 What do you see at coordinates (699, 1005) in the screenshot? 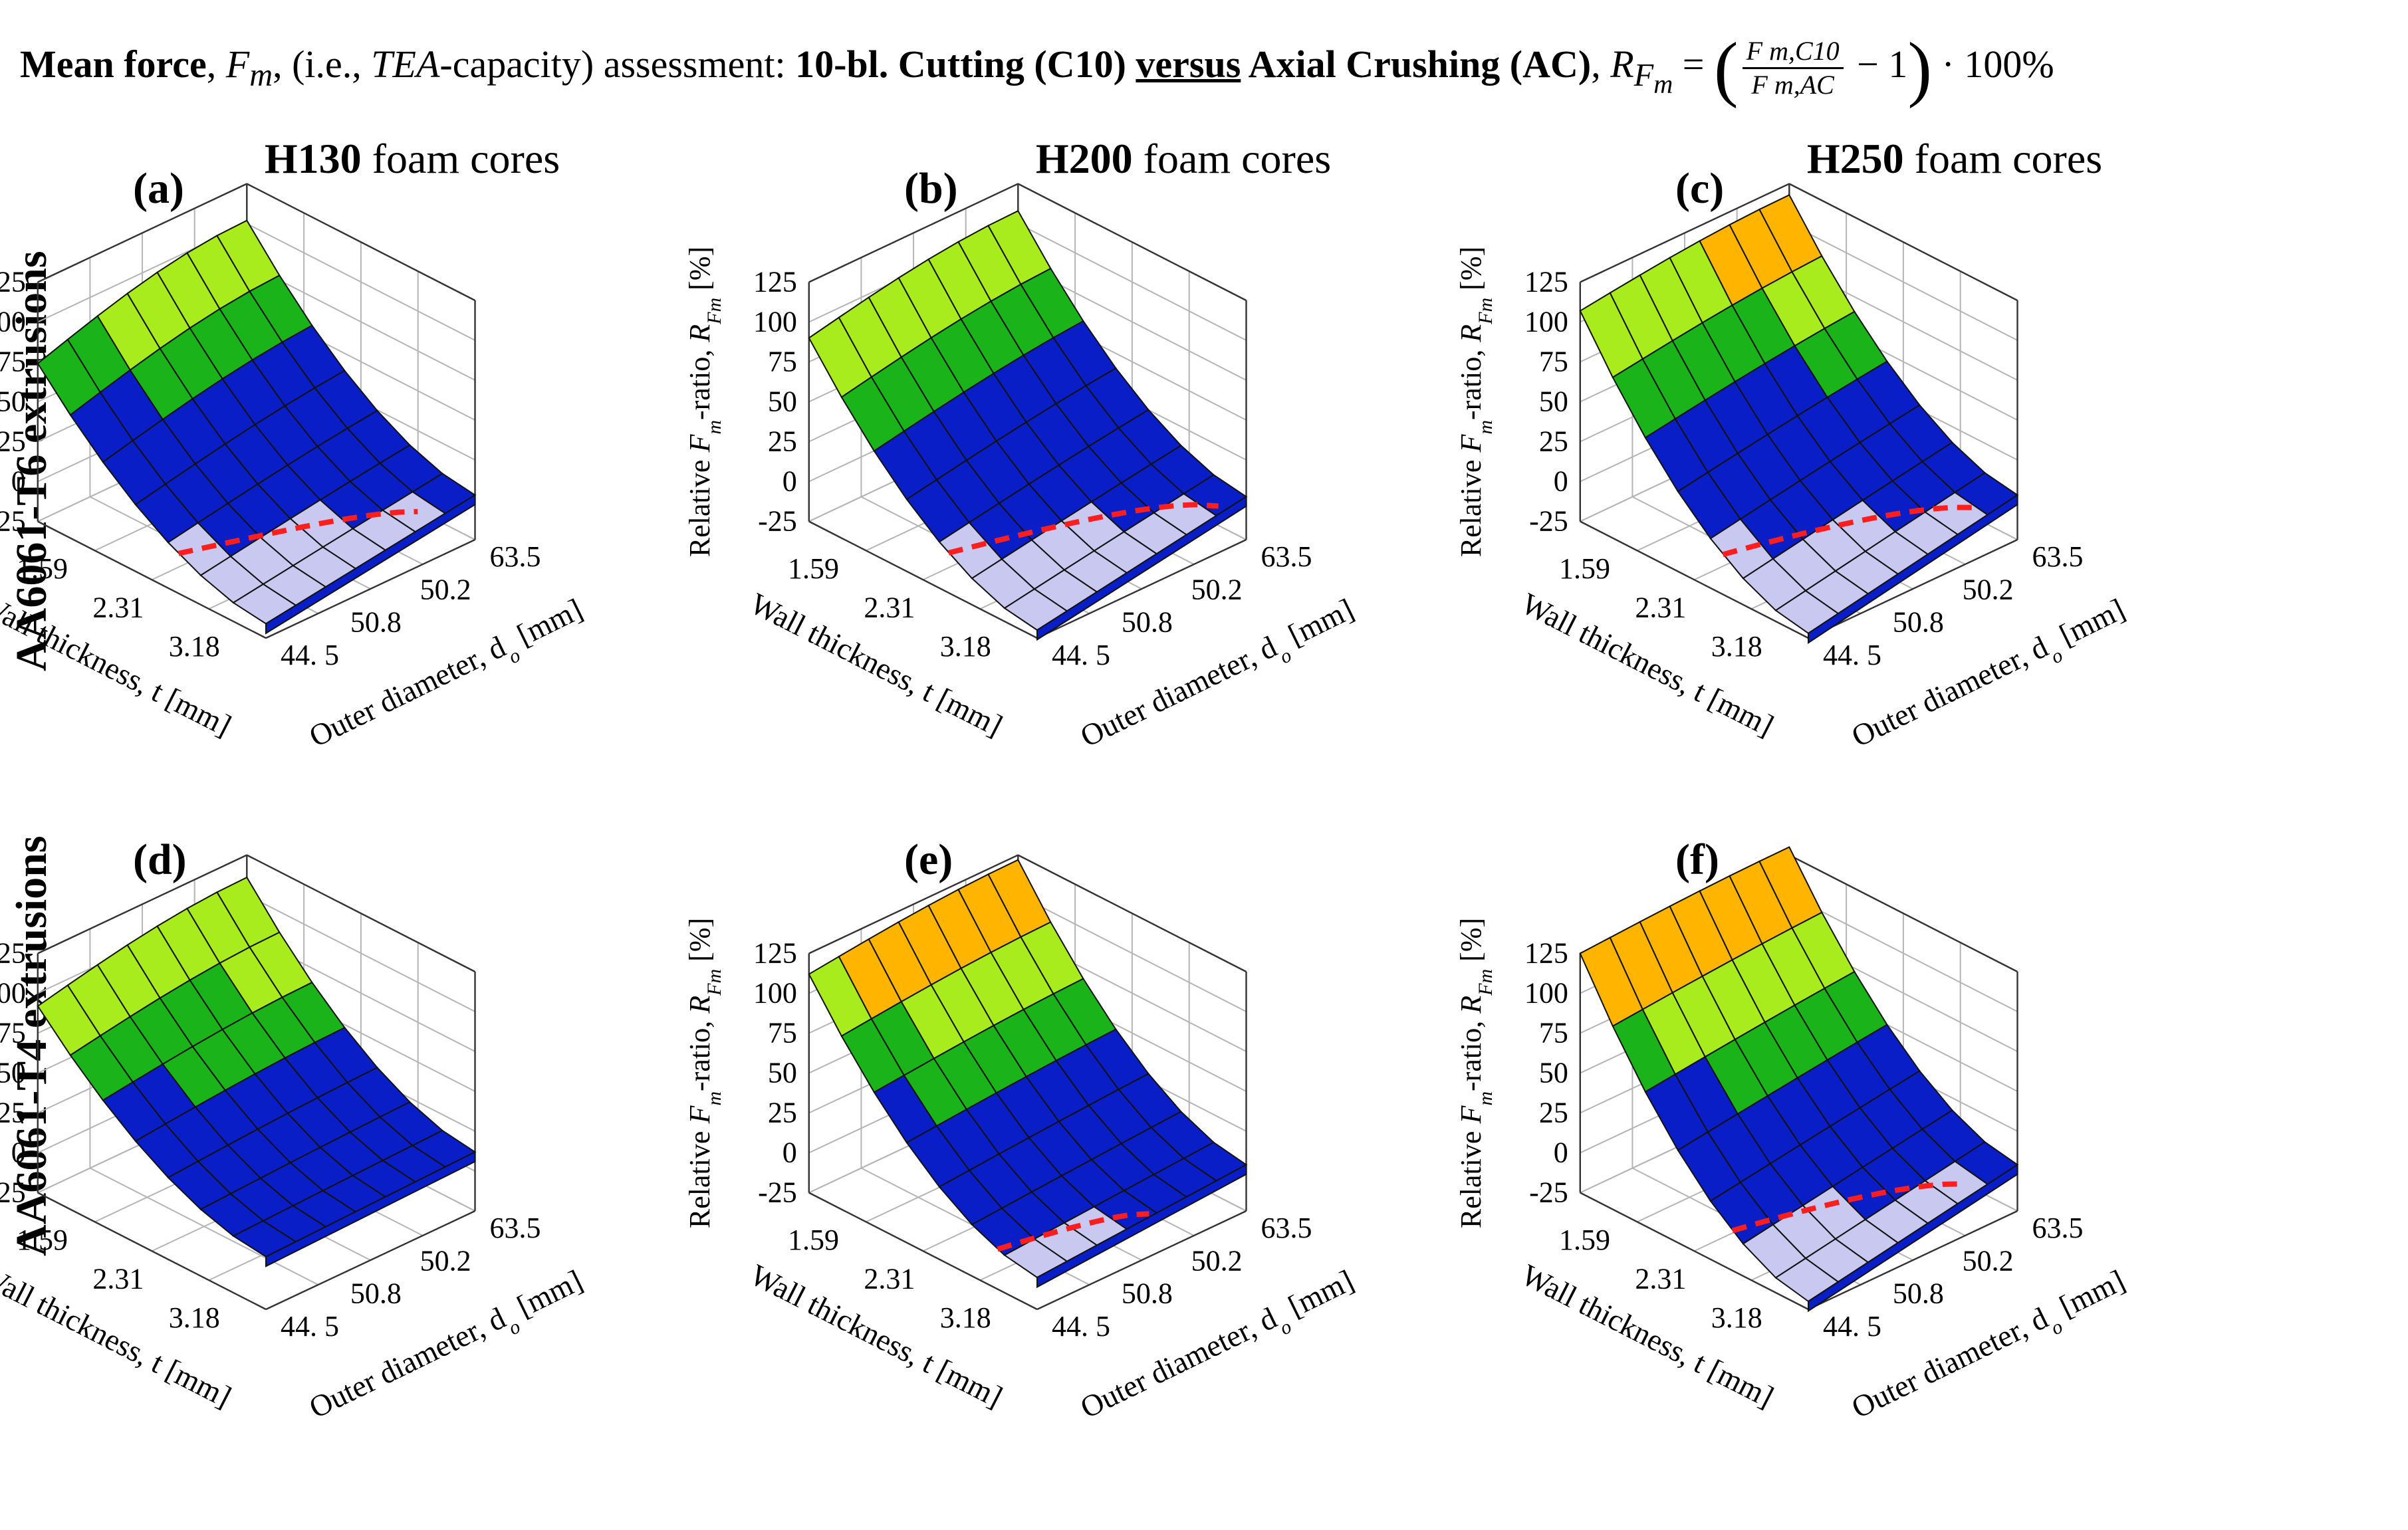
I see `axis-label-part: R` at bounding box center [699, 1005].